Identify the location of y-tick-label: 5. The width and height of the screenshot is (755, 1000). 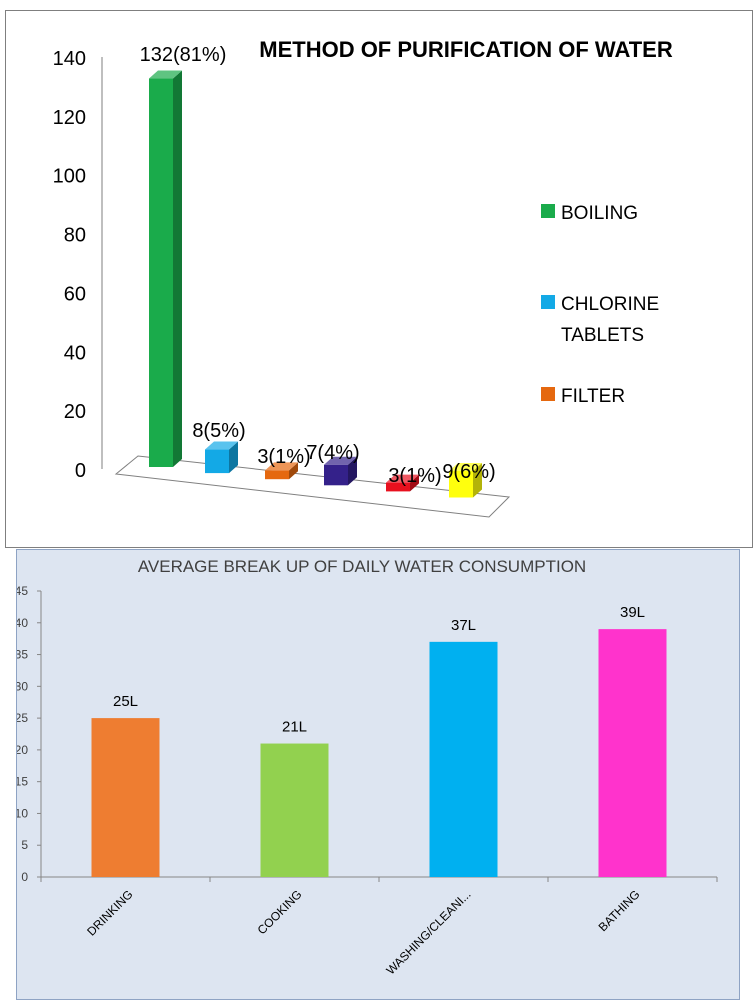
(24, 845).